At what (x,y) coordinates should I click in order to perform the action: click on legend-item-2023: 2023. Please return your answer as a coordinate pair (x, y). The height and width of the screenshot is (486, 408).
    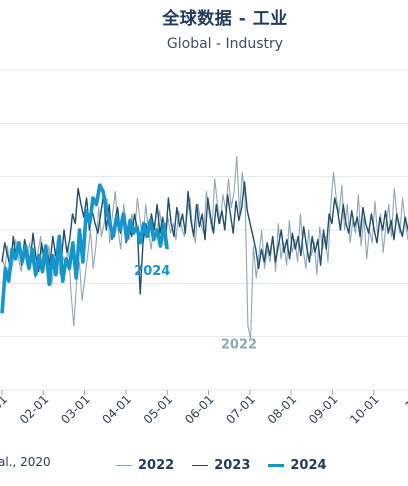
    Looking at the image, I should click on (221, 465).